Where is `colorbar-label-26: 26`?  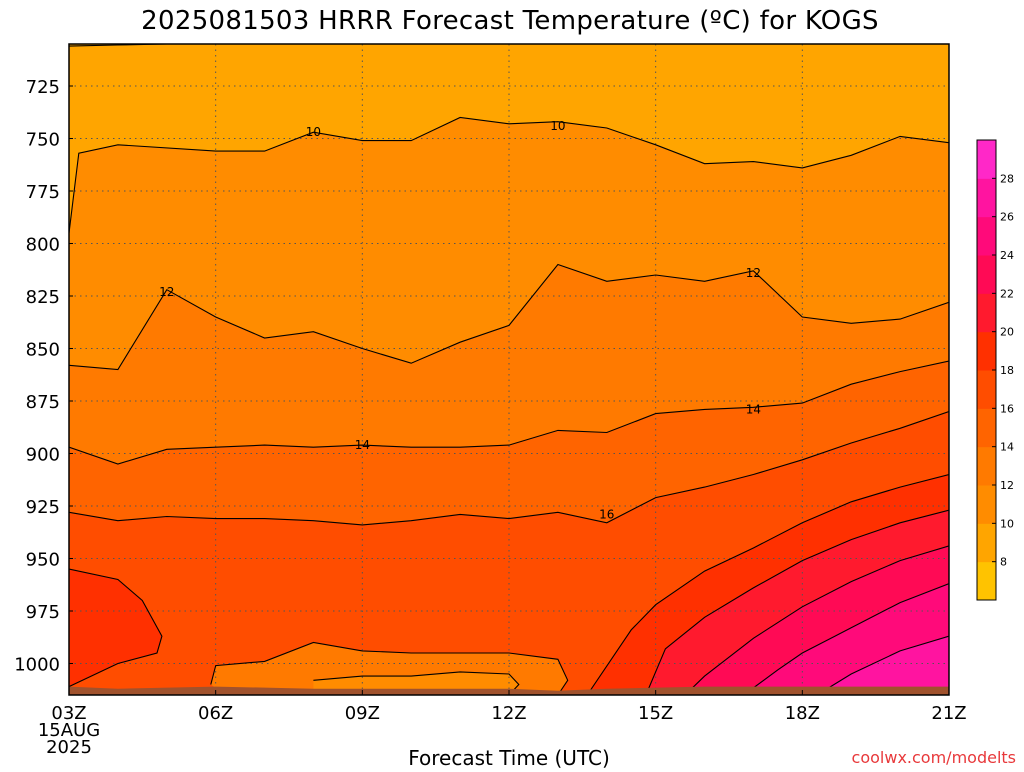 colorbar-label-26: 26 is located at coordinates (1007, 217).